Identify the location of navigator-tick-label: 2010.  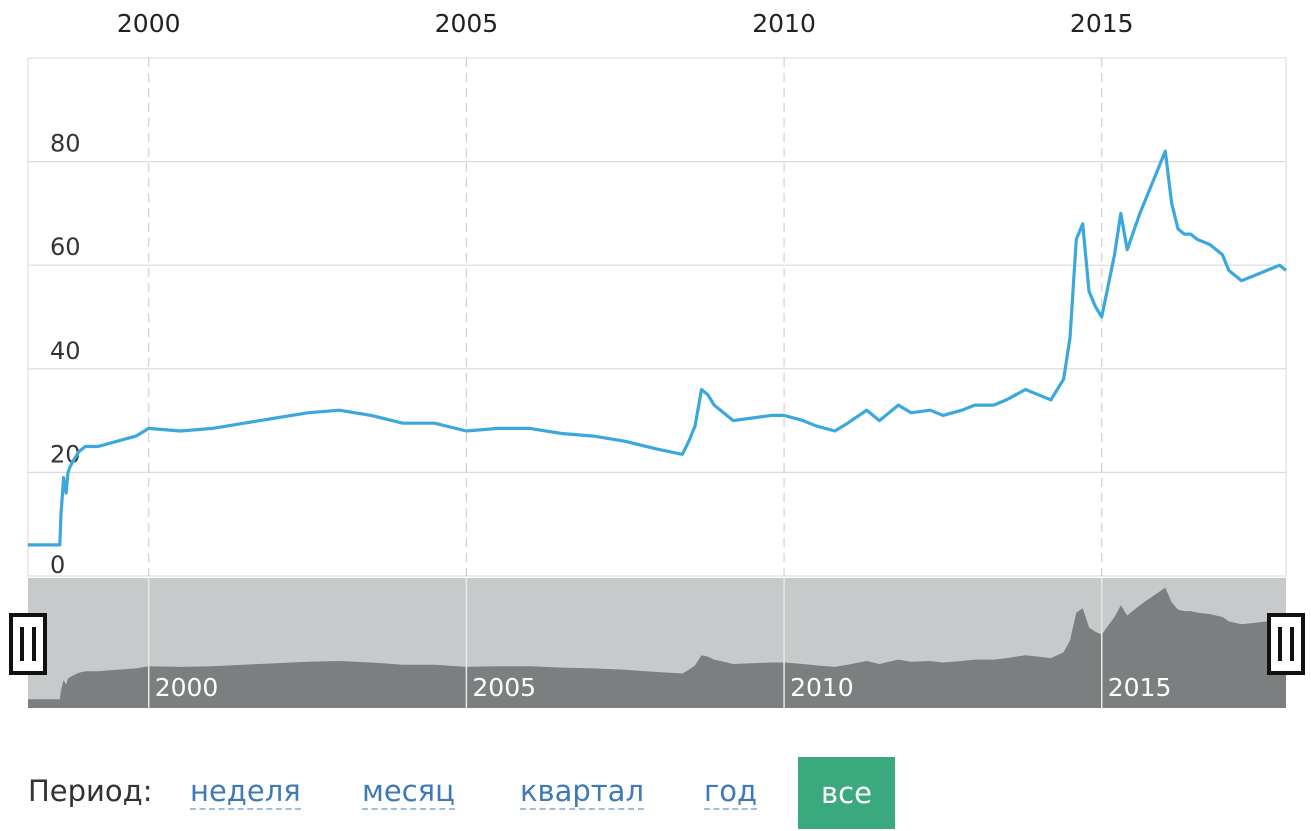
(822, 687).